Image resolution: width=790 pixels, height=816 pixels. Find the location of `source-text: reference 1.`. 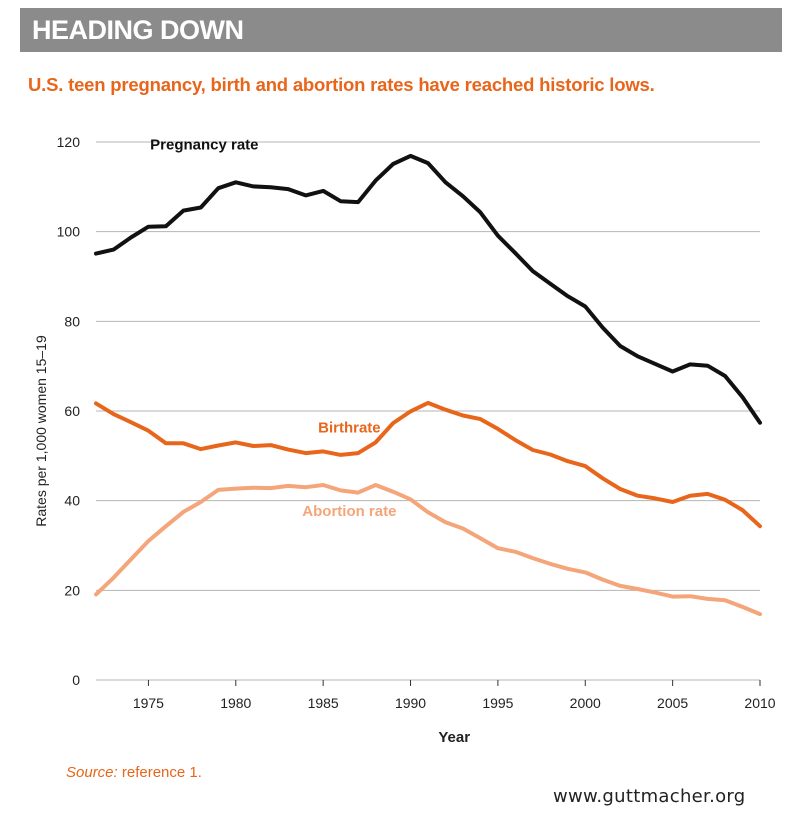

source-text: reference 1. is located at coordinates (159, 772).